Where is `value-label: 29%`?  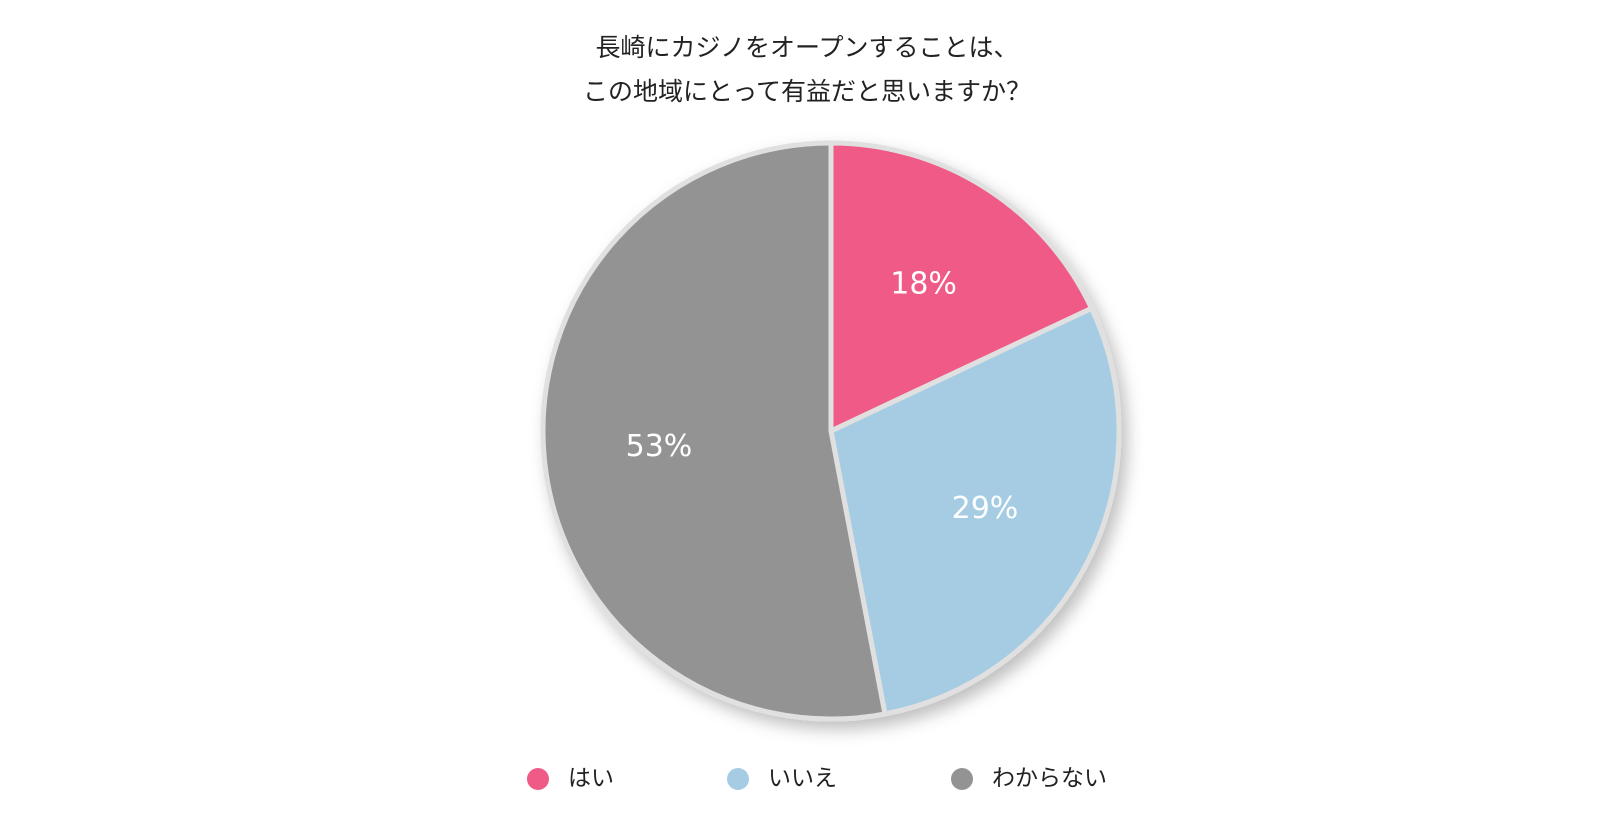
value-label: 29% is located at coordinates (985, 508).